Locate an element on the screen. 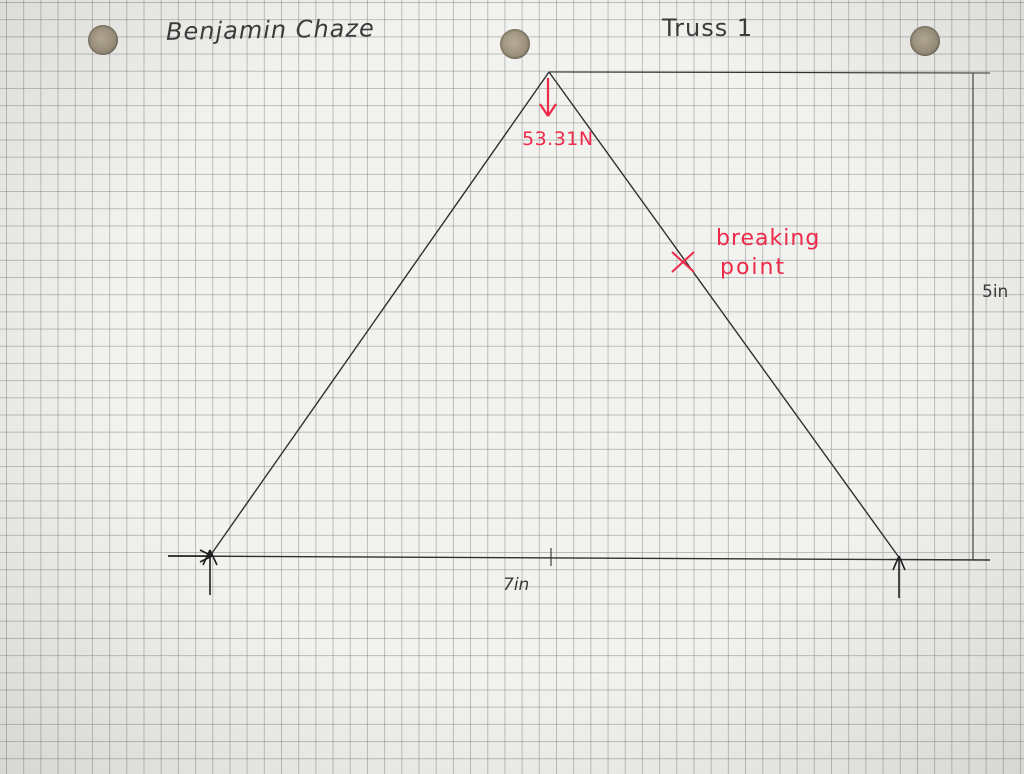 The height and width of the screenshot is (774, 1024). binder-hole-center is located at coordinates (515, 44).